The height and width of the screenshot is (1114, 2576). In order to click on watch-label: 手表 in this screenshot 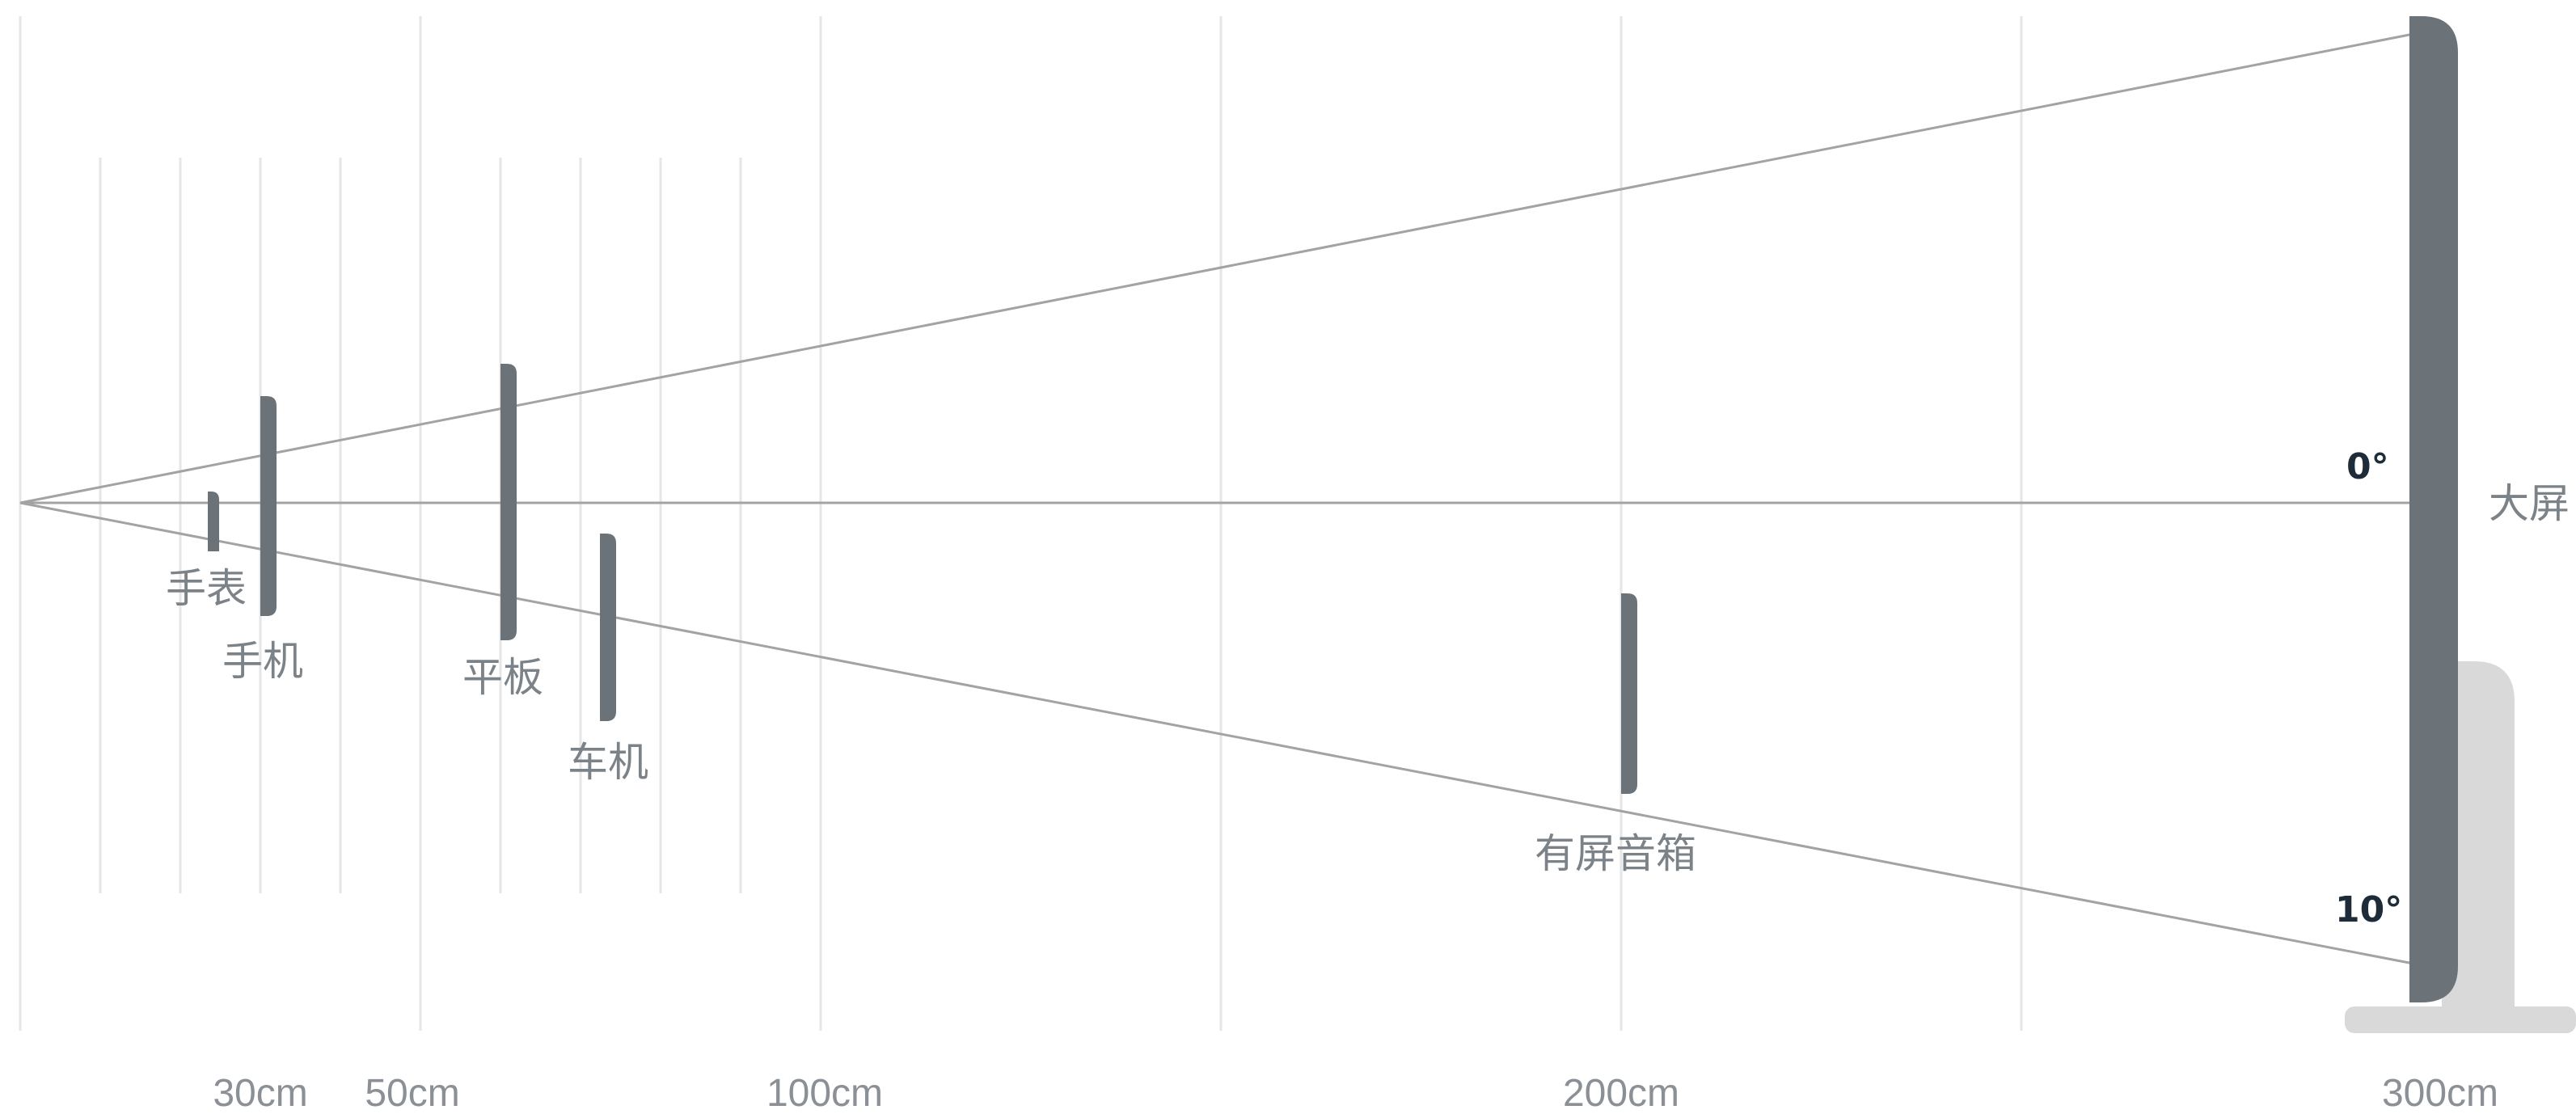, I will do `click(206, 588)`.